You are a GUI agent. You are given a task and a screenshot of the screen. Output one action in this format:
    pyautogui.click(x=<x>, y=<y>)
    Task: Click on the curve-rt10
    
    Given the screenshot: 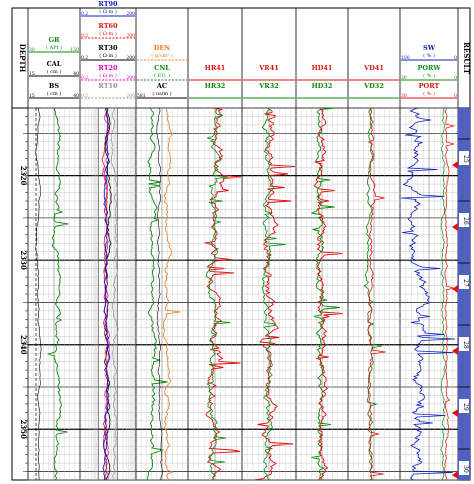 What is the action you would take?
    pyautogui.click(x=114, y=294)
    